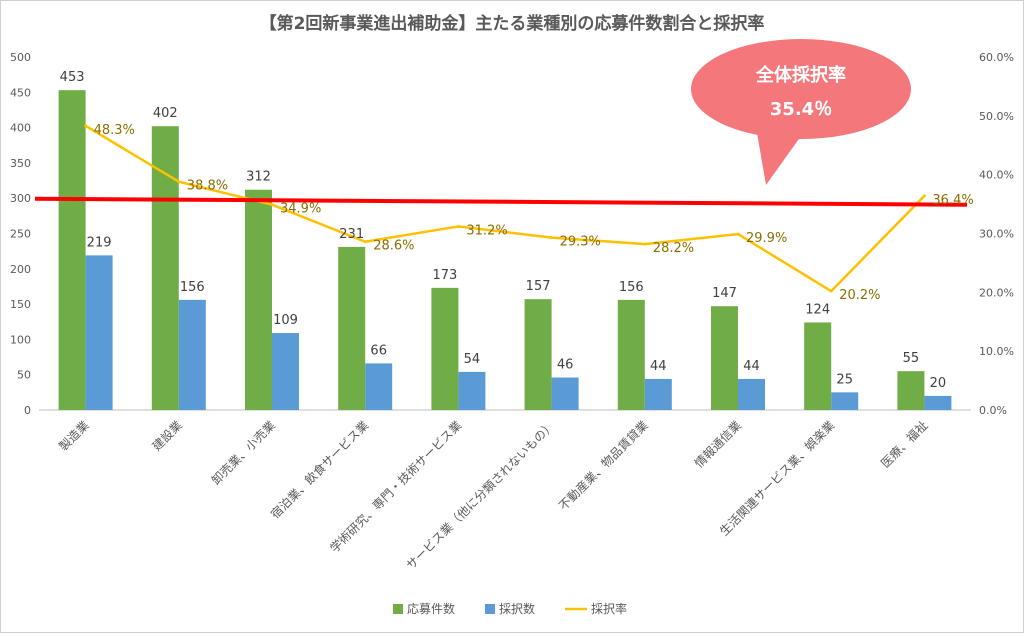 This screenshot has width=1024, height=636. Describe the element at coordinates (444, 275) in the screenshot. I see `data-label-applications: 173` at that location.